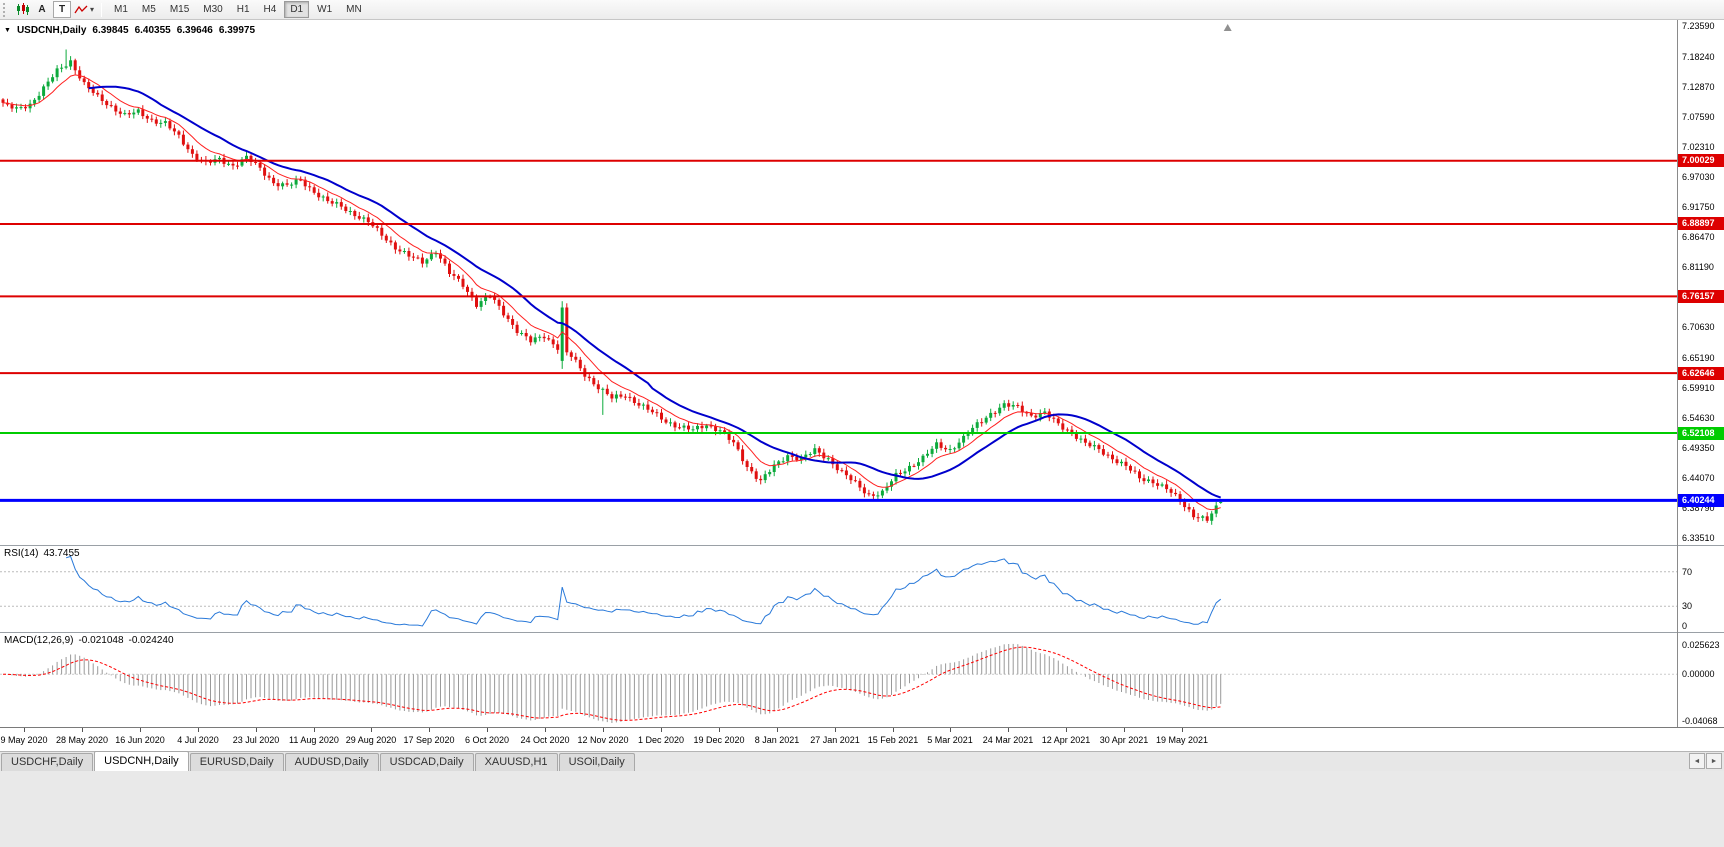 The width and height of the screenshot is (1724, 847). What do you see at coordinates (516, 762) in the screenshot?
I see `chart-tab-xauusd: XAUUSD,H1` at bounding box center [516, 762].